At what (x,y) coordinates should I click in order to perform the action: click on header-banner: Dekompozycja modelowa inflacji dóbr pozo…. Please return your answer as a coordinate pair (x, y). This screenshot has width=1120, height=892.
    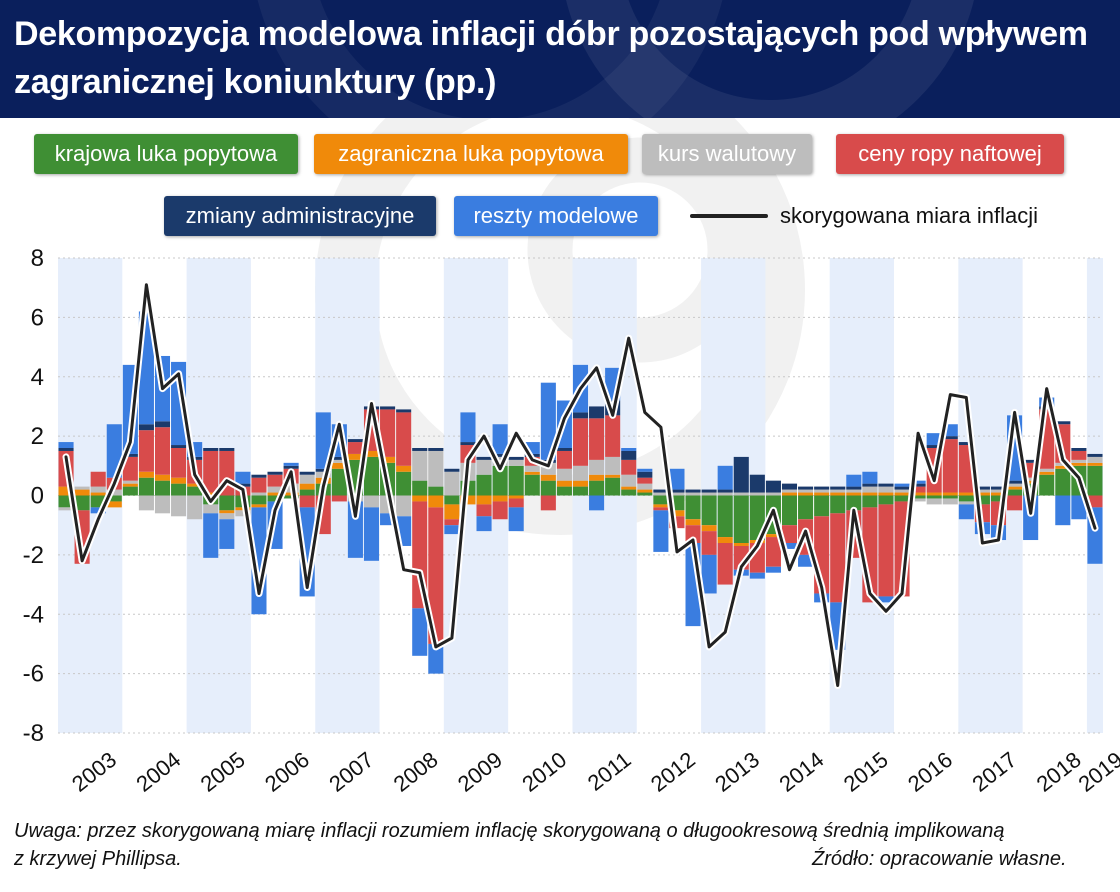
    Looking at the image, I should click on (560, 59).